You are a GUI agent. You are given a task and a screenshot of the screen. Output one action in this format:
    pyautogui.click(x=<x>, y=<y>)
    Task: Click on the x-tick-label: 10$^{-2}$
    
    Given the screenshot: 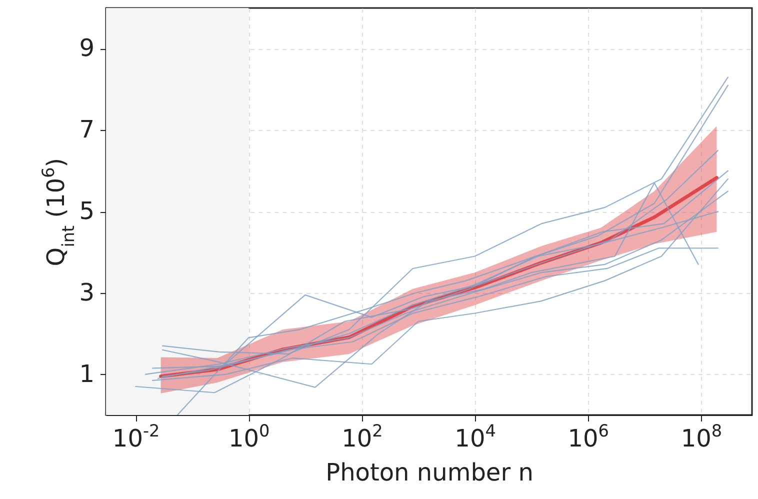 What is the action you would take?
    pyautogui.click(x=136, y=436)
    